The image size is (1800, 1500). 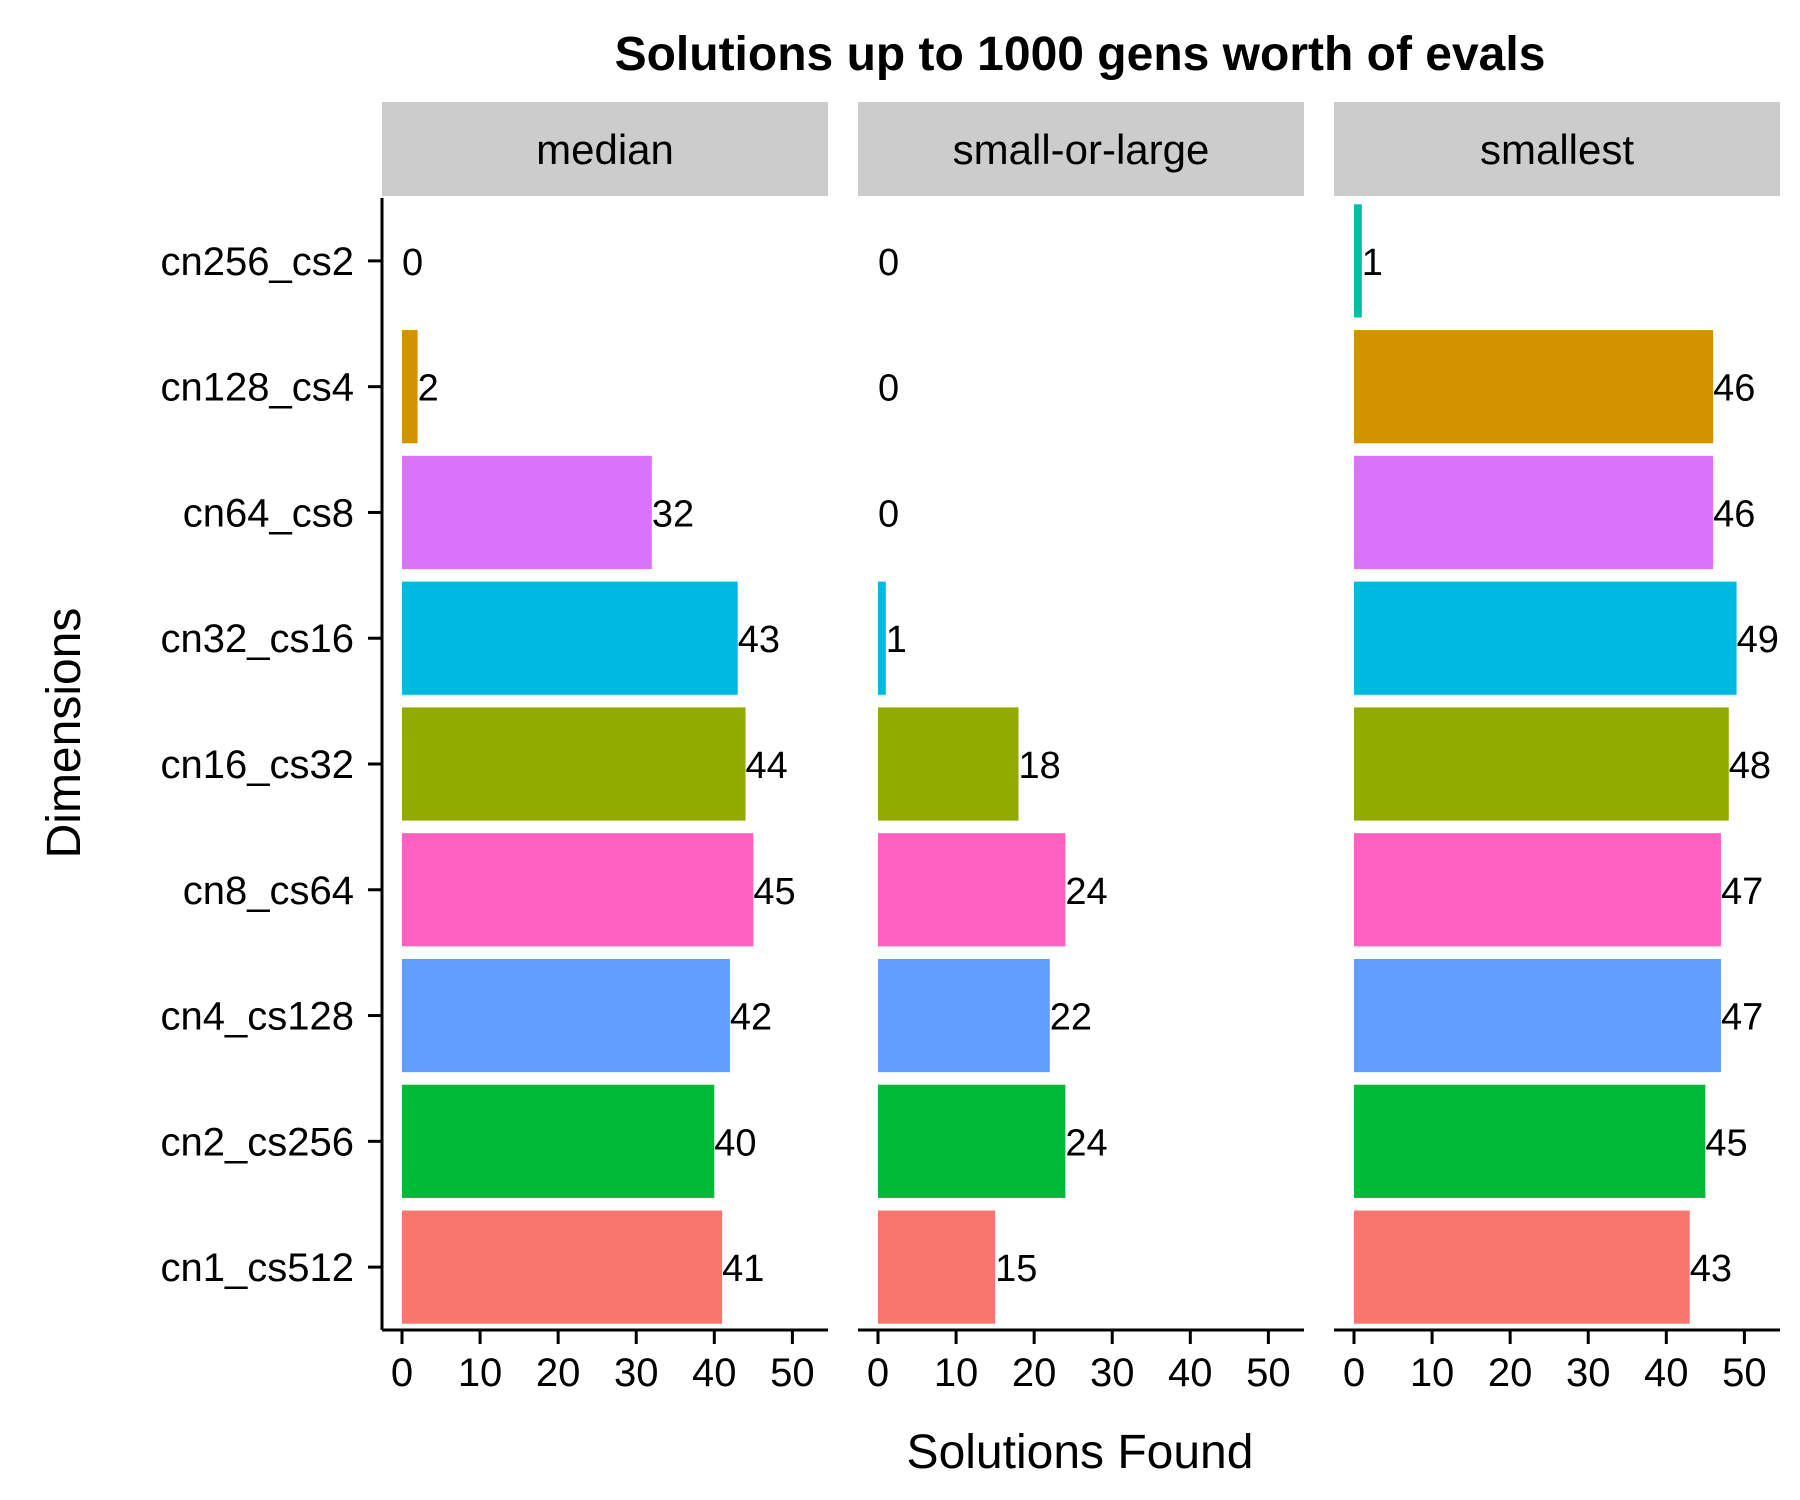 I want to click on bar-smallest-cn16-cs32, so click(x=1541, y=764).